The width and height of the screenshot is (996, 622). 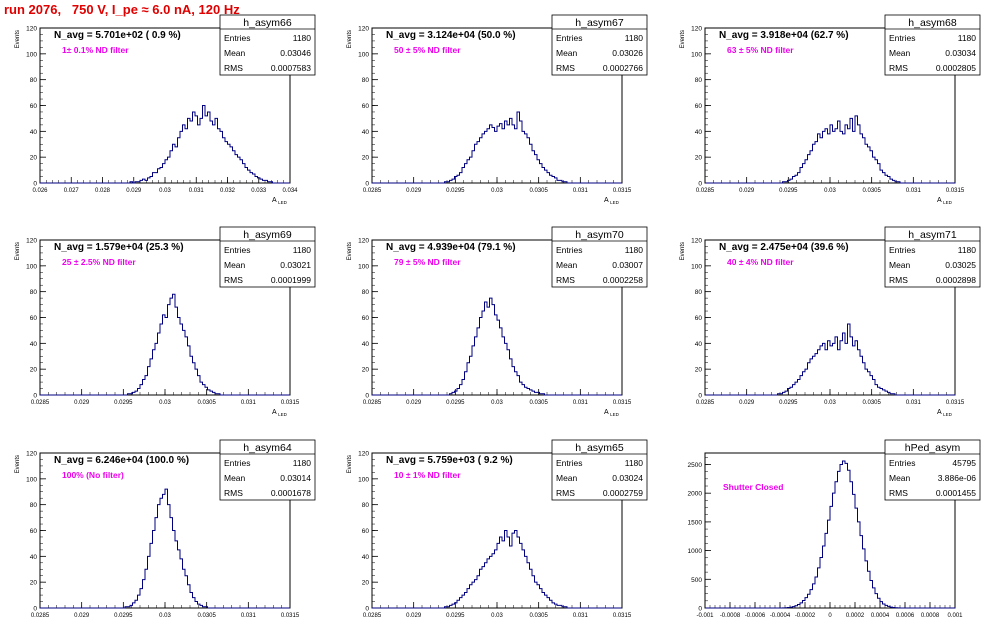 What do you see at coordinates (267, 235) in the screenshot?
I see `histogram-name: h_asym69` at bounding box center [267, 235].